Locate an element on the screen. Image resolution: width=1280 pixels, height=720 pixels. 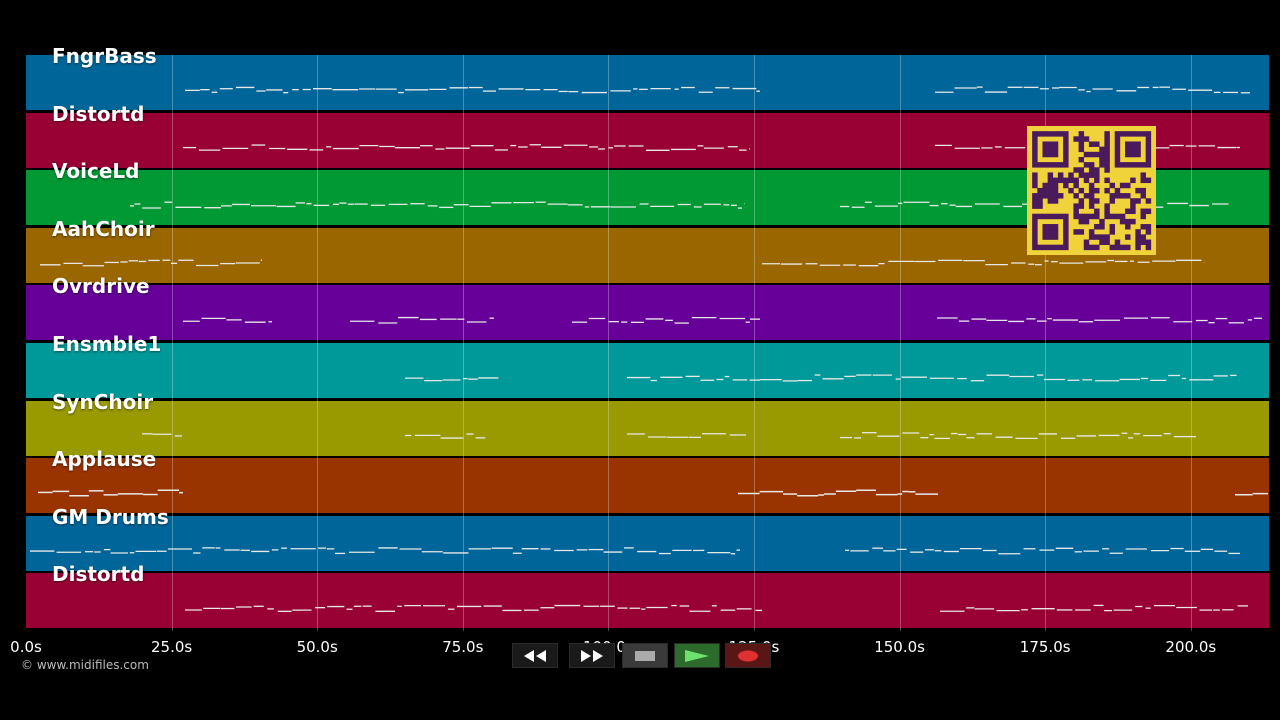
track-name: GM Drums is located at coordinates (110, 516).